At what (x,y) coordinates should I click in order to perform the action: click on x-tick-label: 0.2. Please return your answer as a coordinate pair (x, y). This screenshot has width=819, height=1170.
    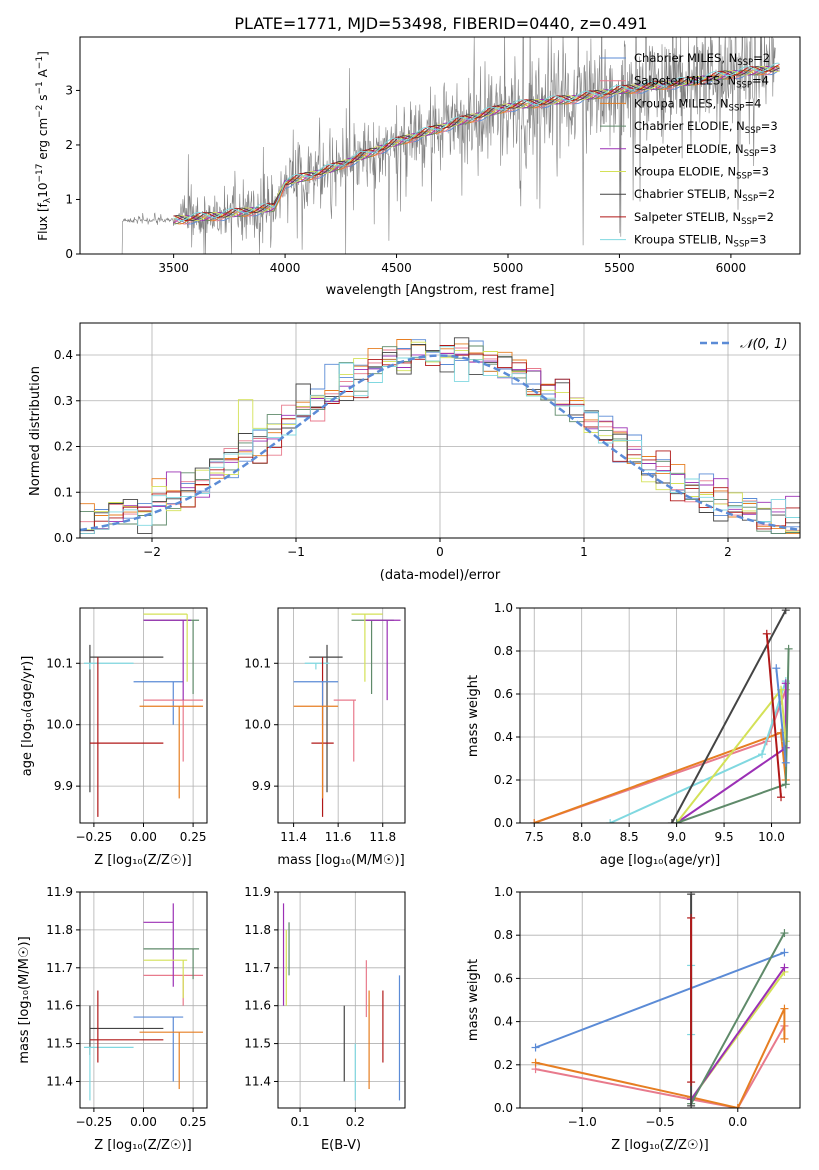
    Looking at the image, I should click on (355, 1122).